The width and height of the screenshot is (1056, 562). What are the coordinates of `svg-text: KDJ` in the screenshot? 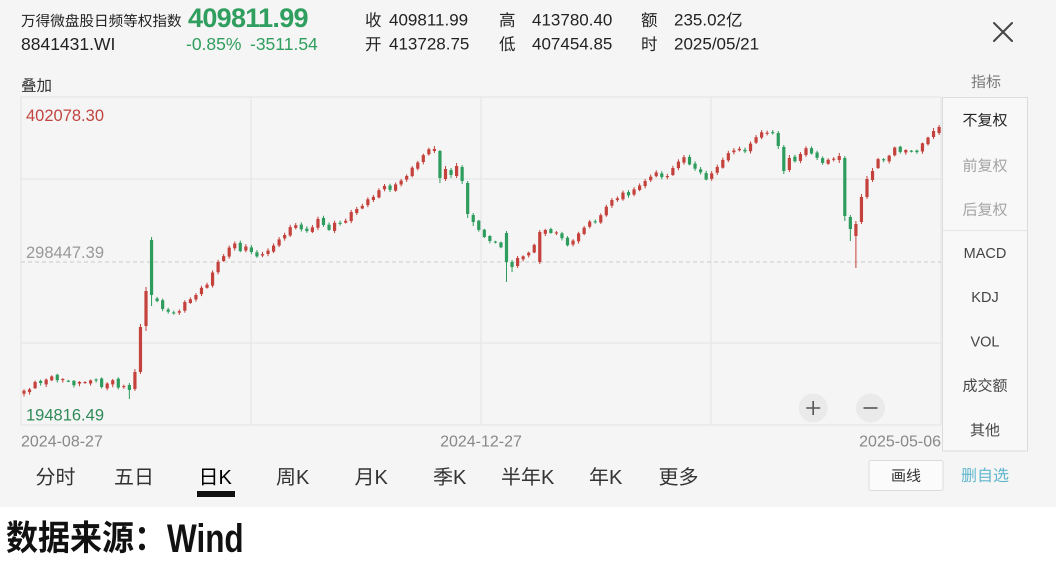 It's located at (984, 298).